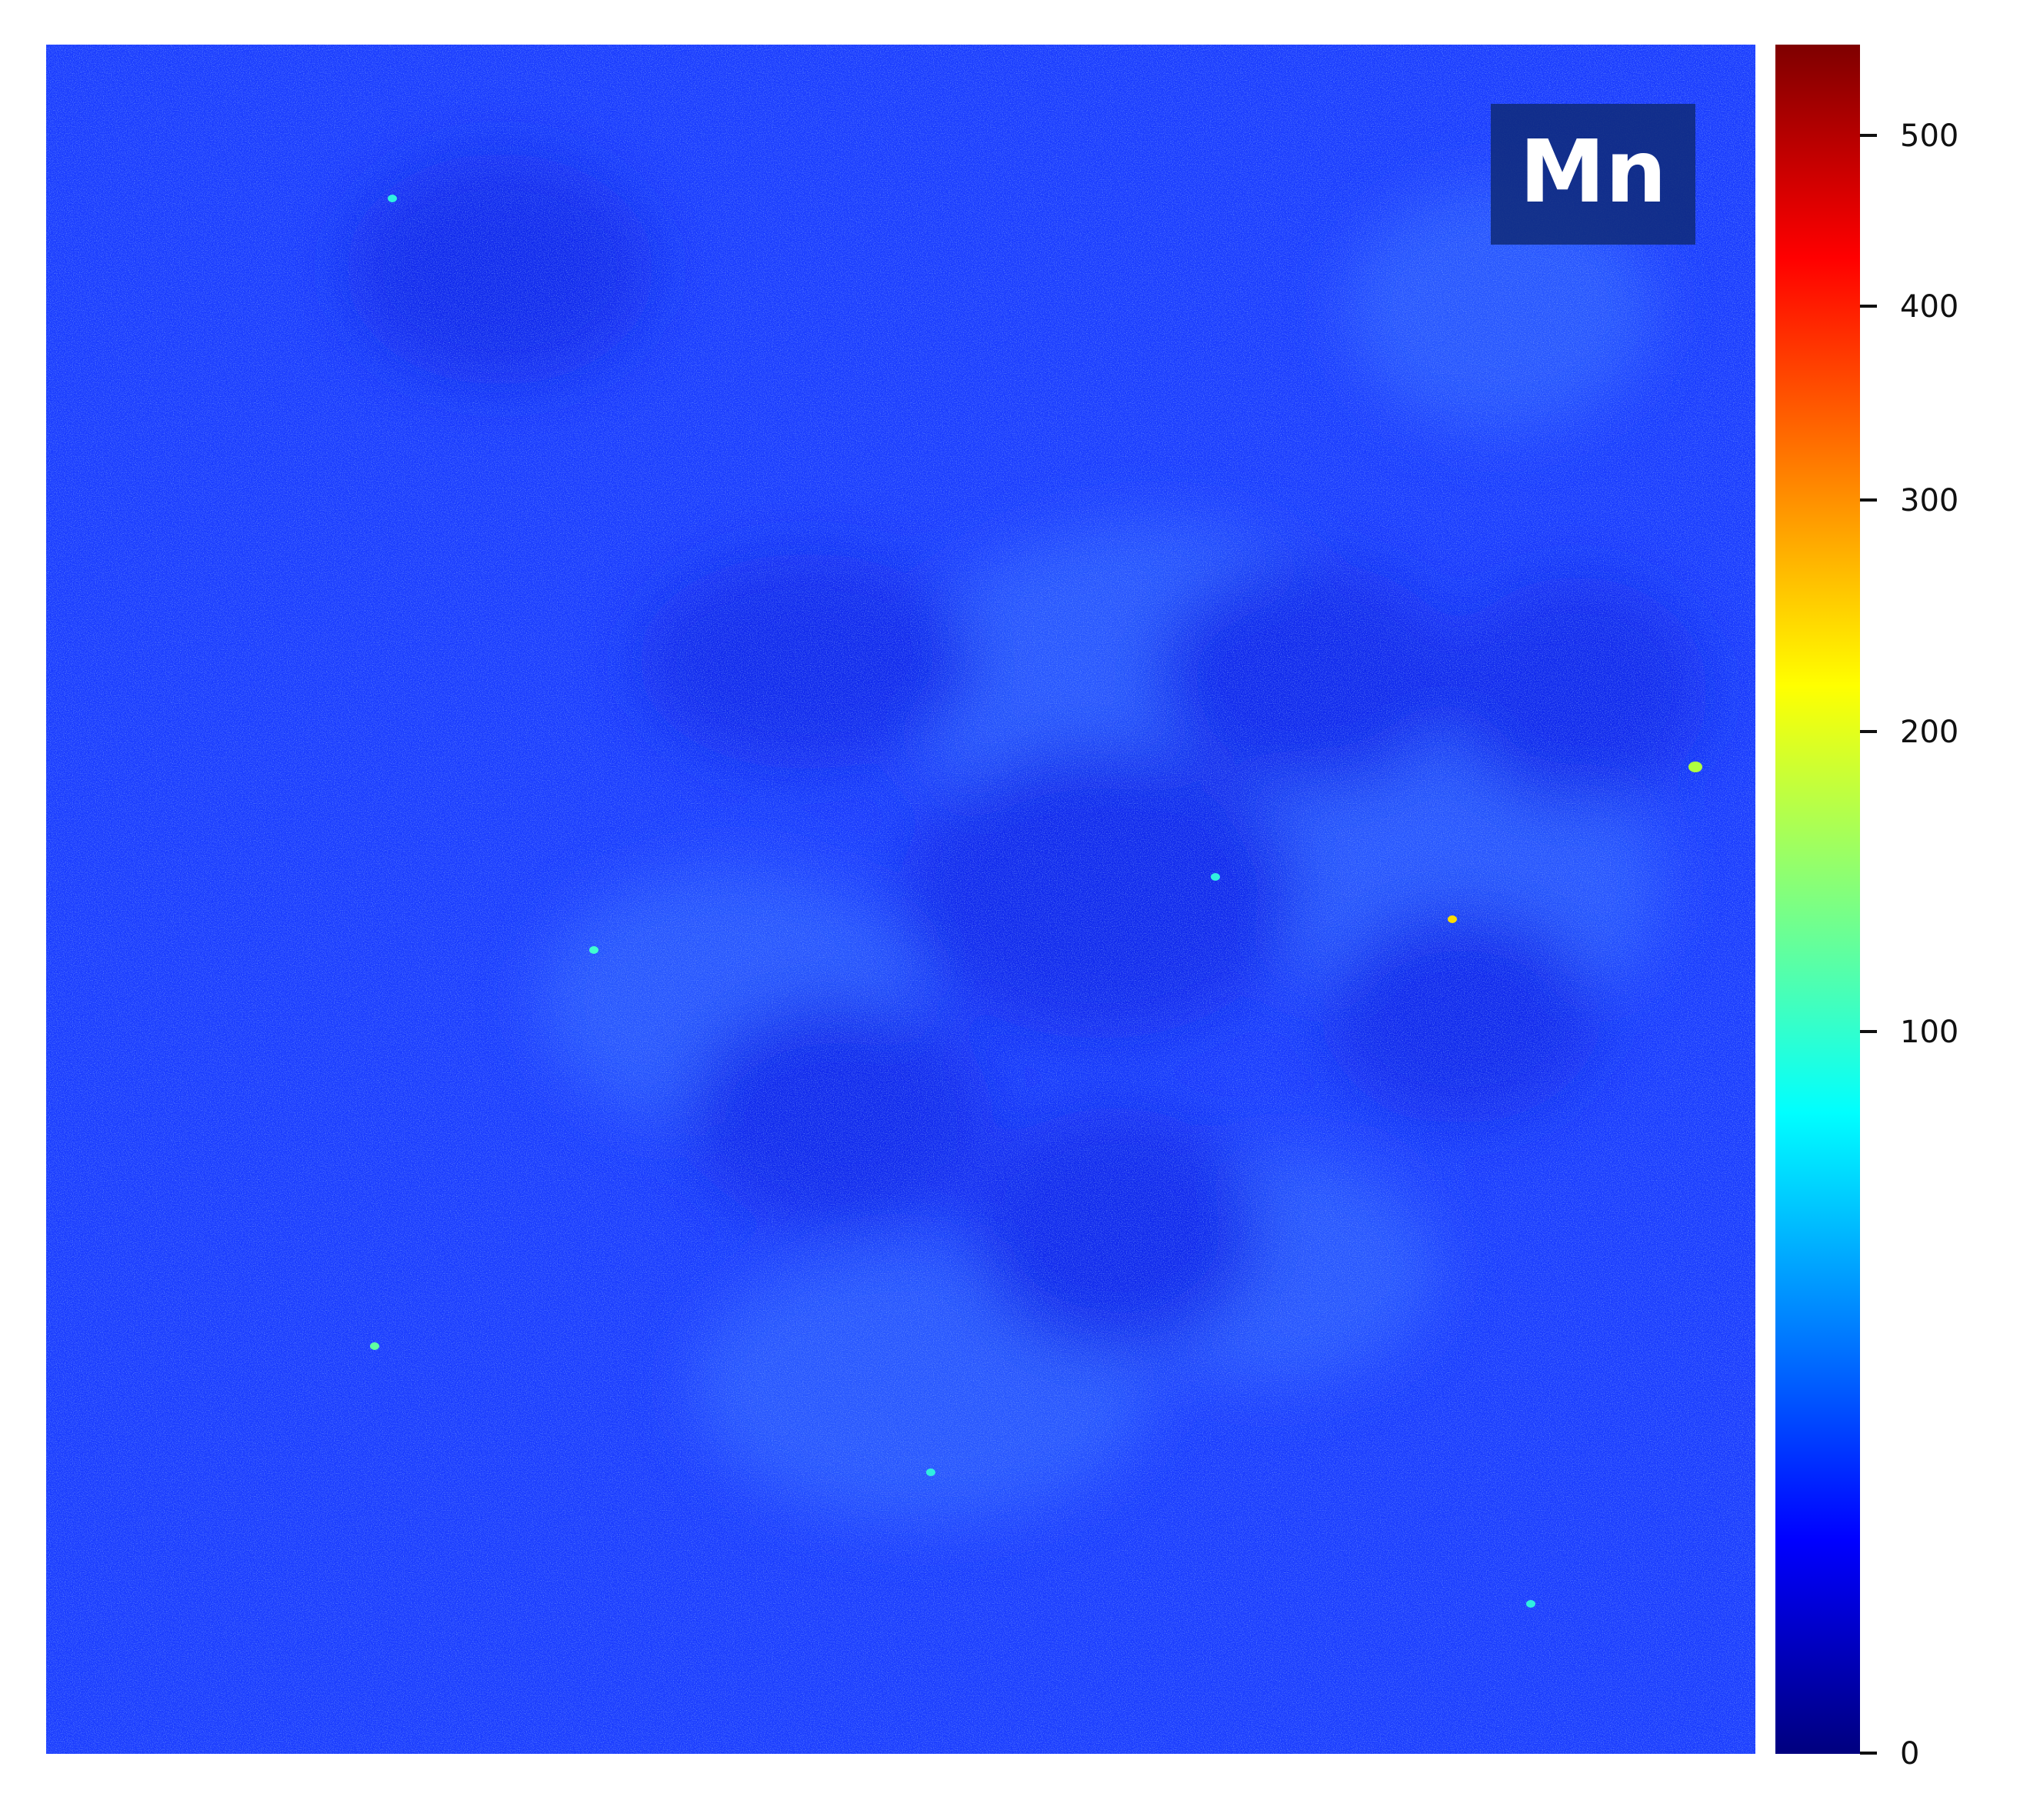 The width and height of the screenshot is (2020, 1820). I want to click on colorbar-gradient, so click(1817, 900).